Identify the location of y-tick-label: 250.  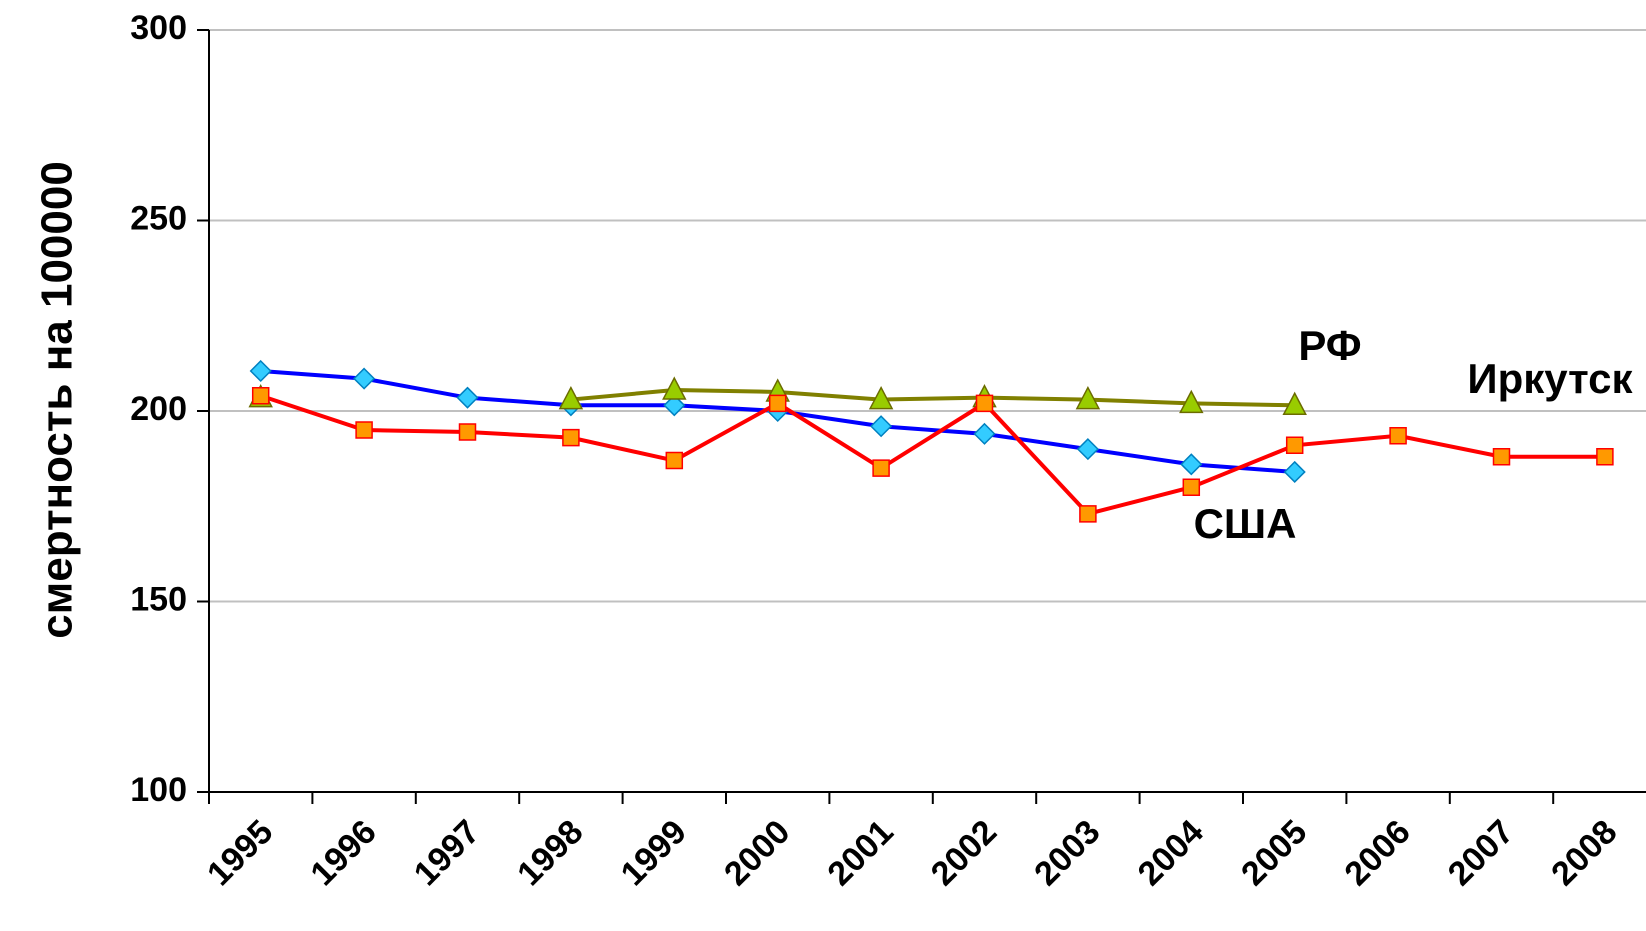
(158, 218).